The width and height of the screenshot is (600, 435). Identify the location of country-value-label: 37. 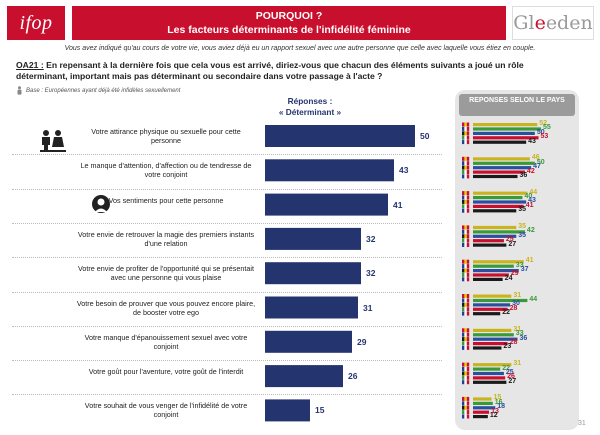
(524, 269).